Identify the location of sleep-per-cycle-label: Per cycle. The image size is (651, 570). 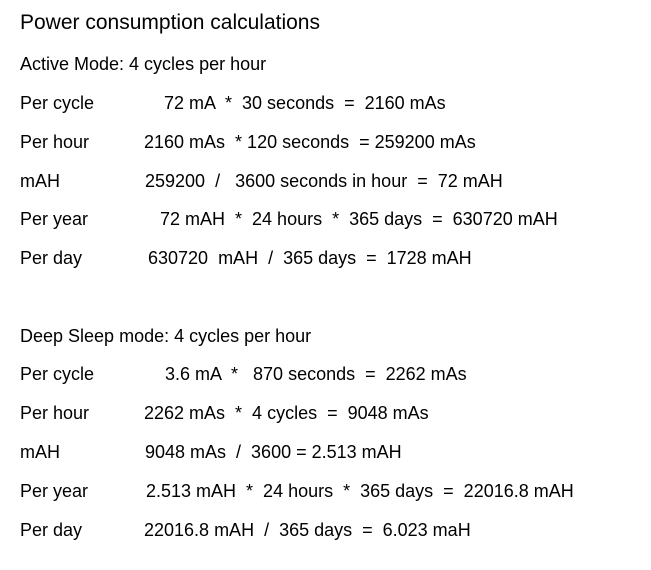
(57, 374).